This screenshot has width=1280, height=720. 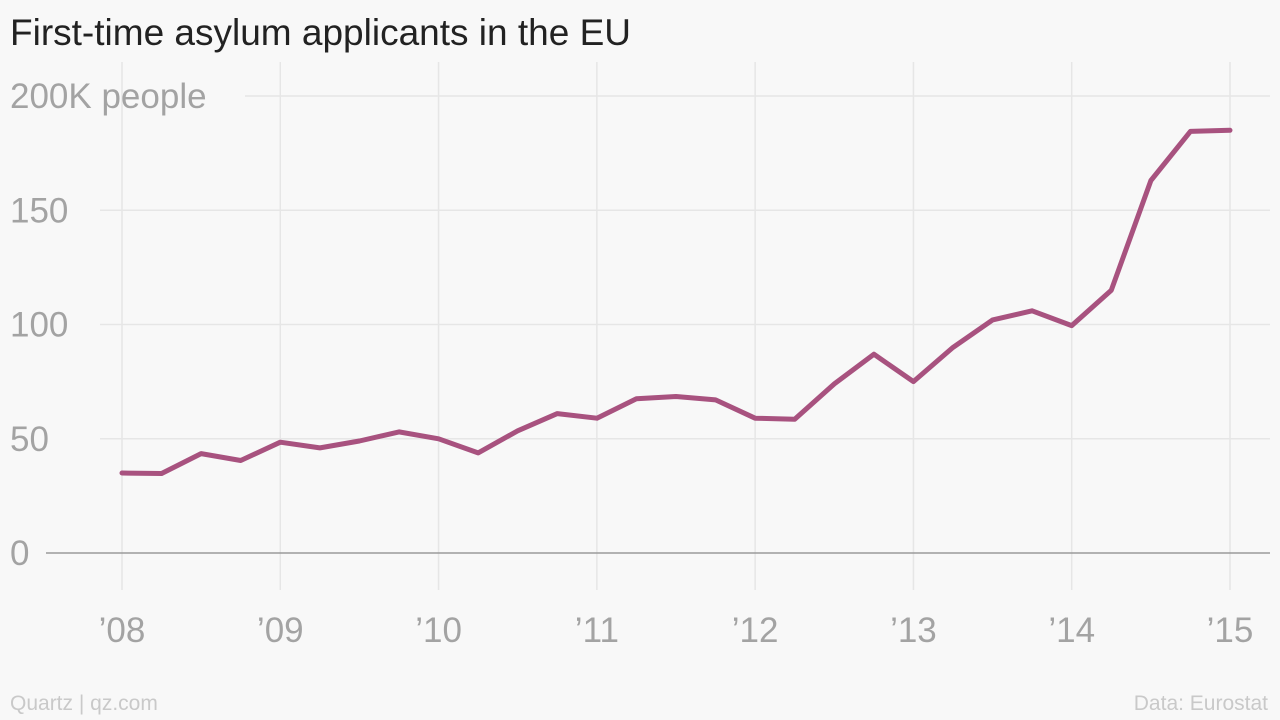 What do you see at coordinates (1230, 630) in the screenshot?
I see `x-tick-label: ’15` at bounding box center [1230, 630].